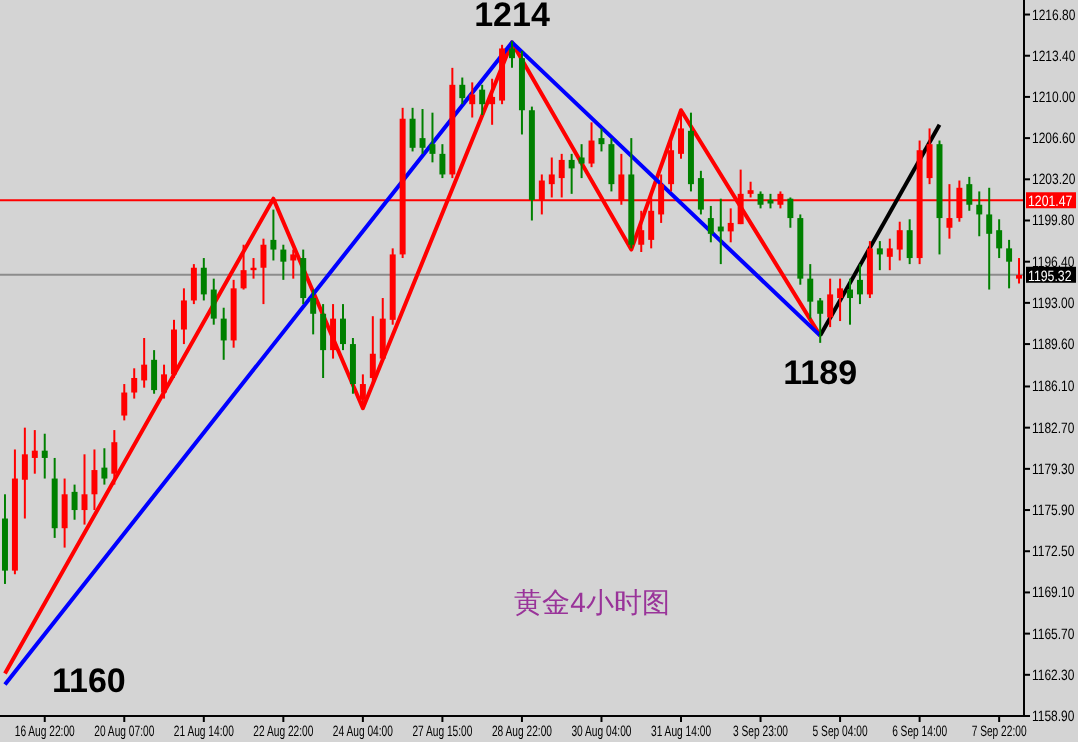 Image resolution: width=1078 pixels, height=742 pixels. Describe the element at coordinates (820, 372) in the screenshot. I see `annotation: 1189` at that location.